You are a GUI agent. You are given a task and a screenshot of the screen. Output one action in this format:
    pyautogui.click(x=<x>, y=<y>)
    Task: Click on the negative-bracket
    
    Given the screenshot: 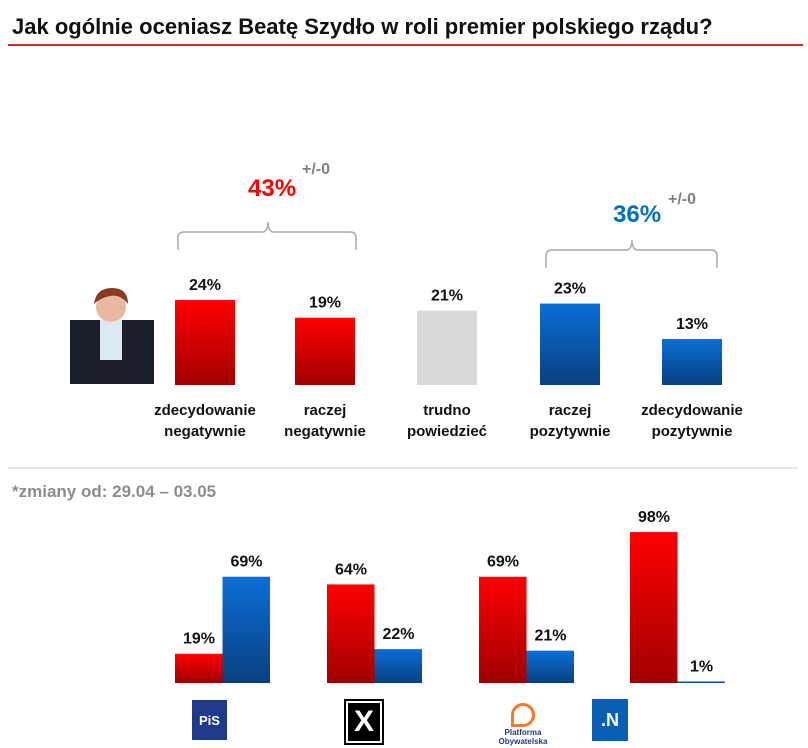 What is the action you would take?
    pyautogui.click(x=267, y=235)
    